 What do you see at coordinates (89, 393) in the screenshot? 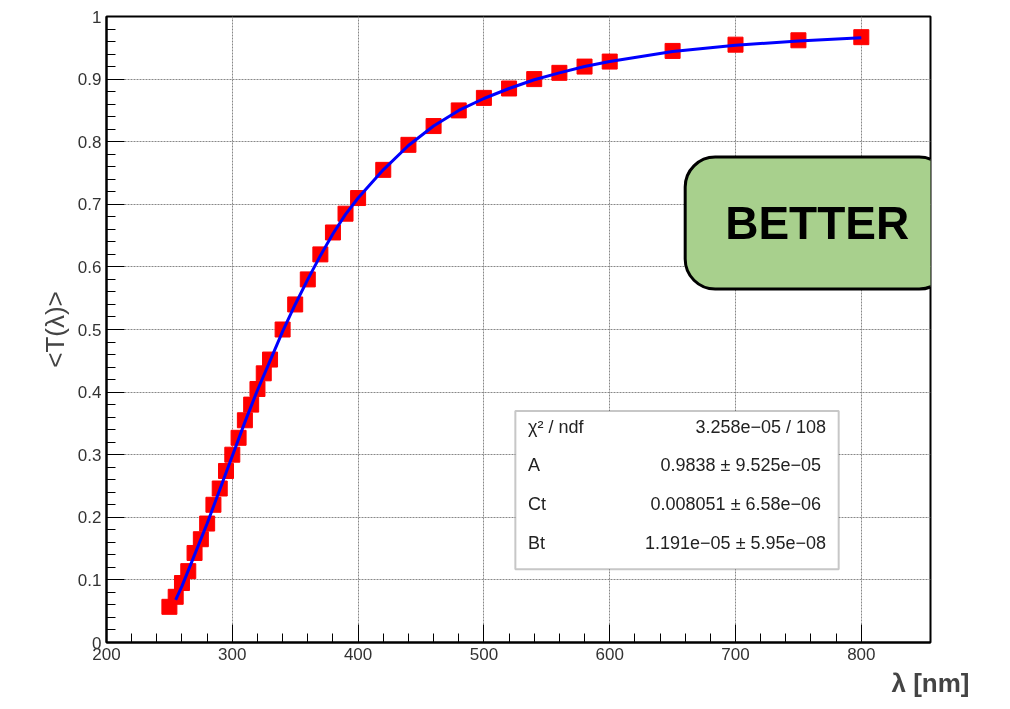
I see `y-tick-label: 0.4` at bounding box center [89, 393].